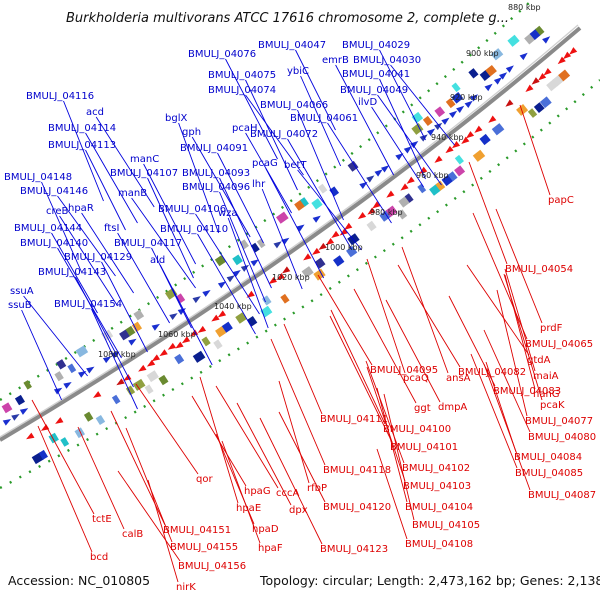  I want to click on tick-label: 1040 kbp, so click(233, 306).